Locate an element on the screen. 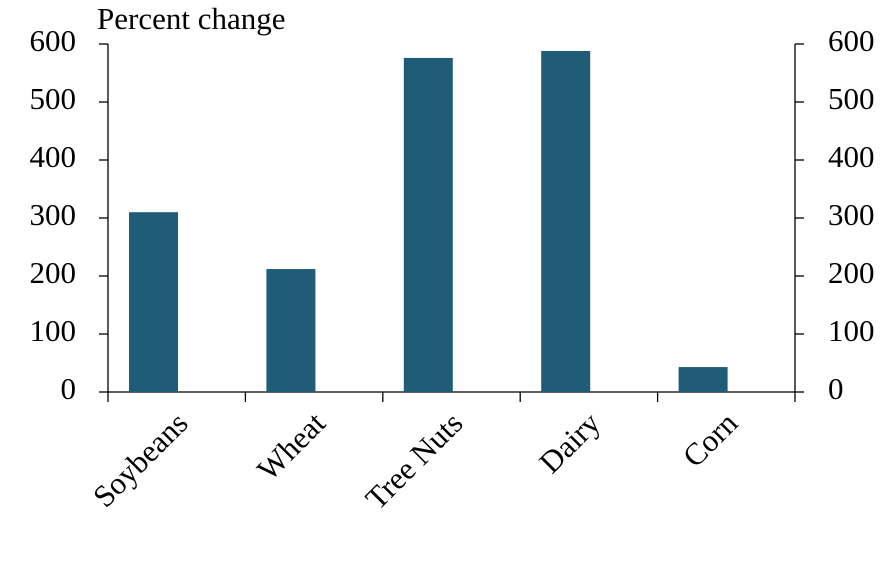 The height and width of the screenshot is (564, 894). y-tick-label: 500 is located at coordinates (53, 98).